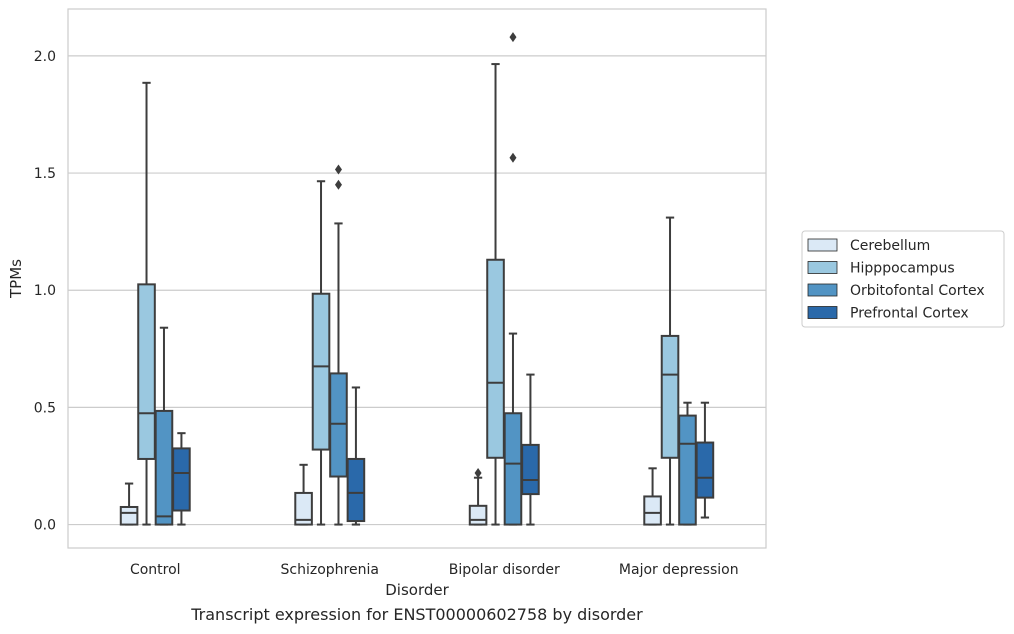  Describe the element at coordinates (45, 526) in the screenshot. I see `y-tick-label: 0.0` at that location.